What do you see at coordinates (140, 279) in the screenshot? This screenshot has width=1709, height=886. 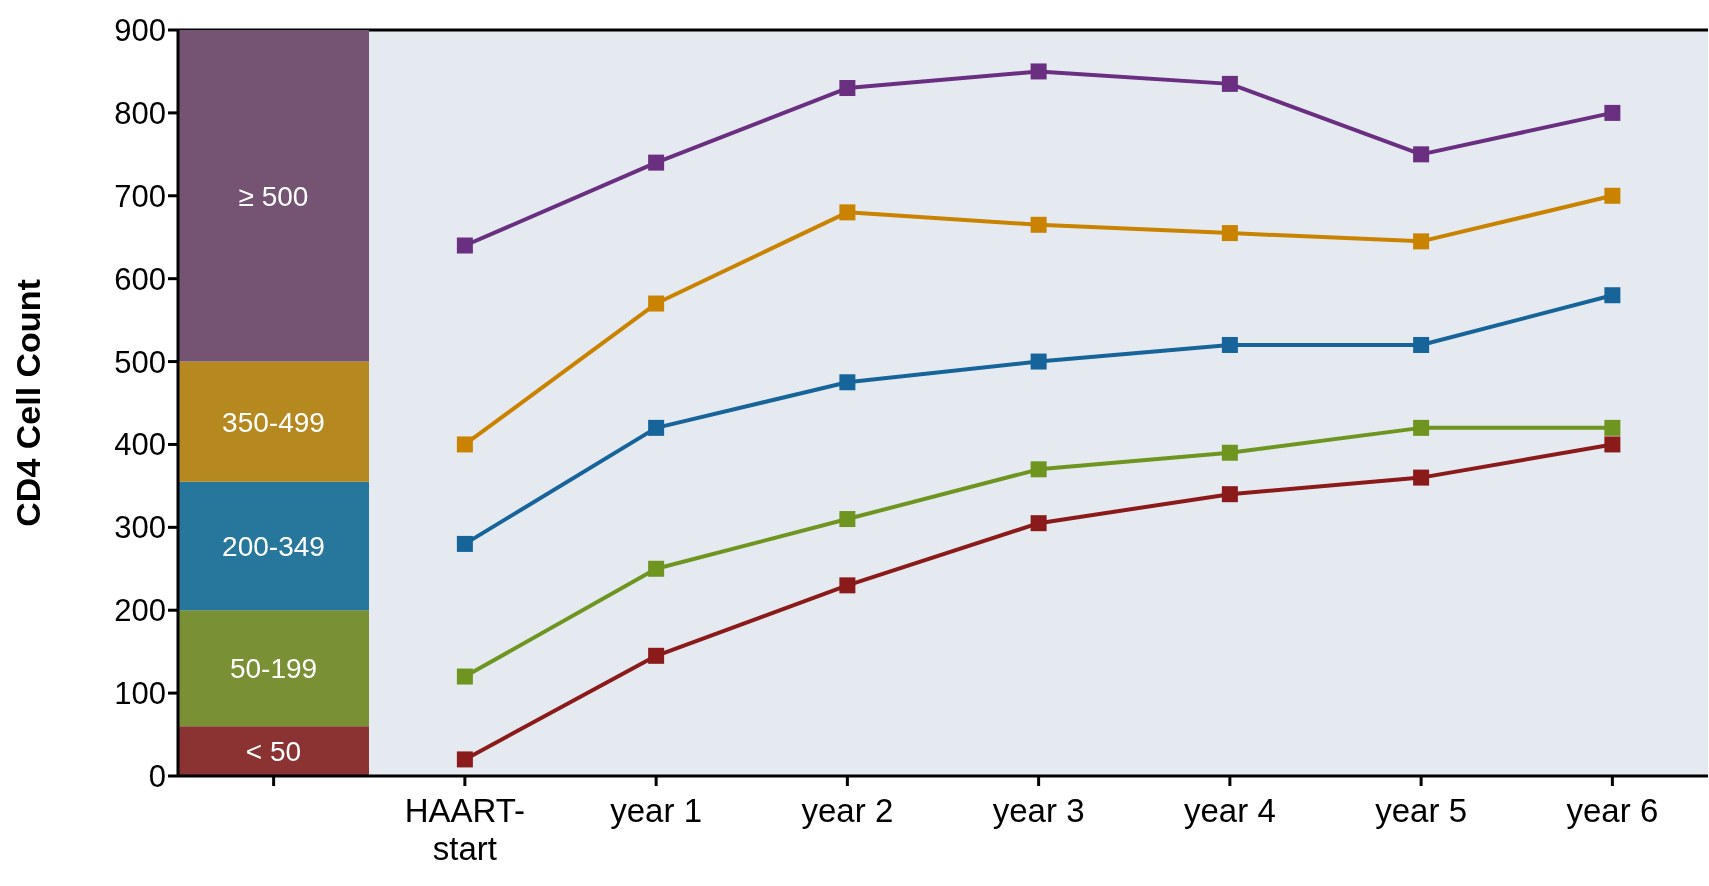 I see `y-tick-label: 600` at bounding box center [140, 279].